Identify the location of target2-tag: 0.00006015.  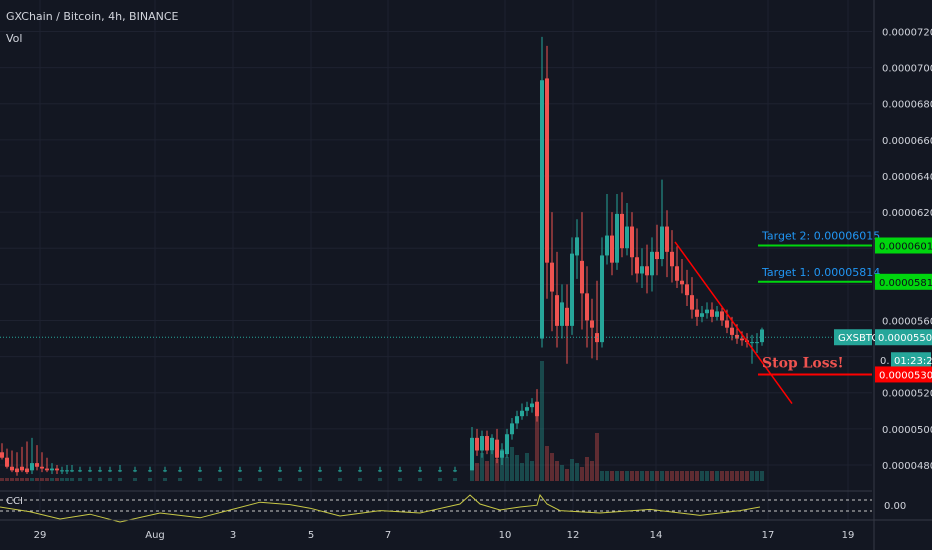
(905, 247).